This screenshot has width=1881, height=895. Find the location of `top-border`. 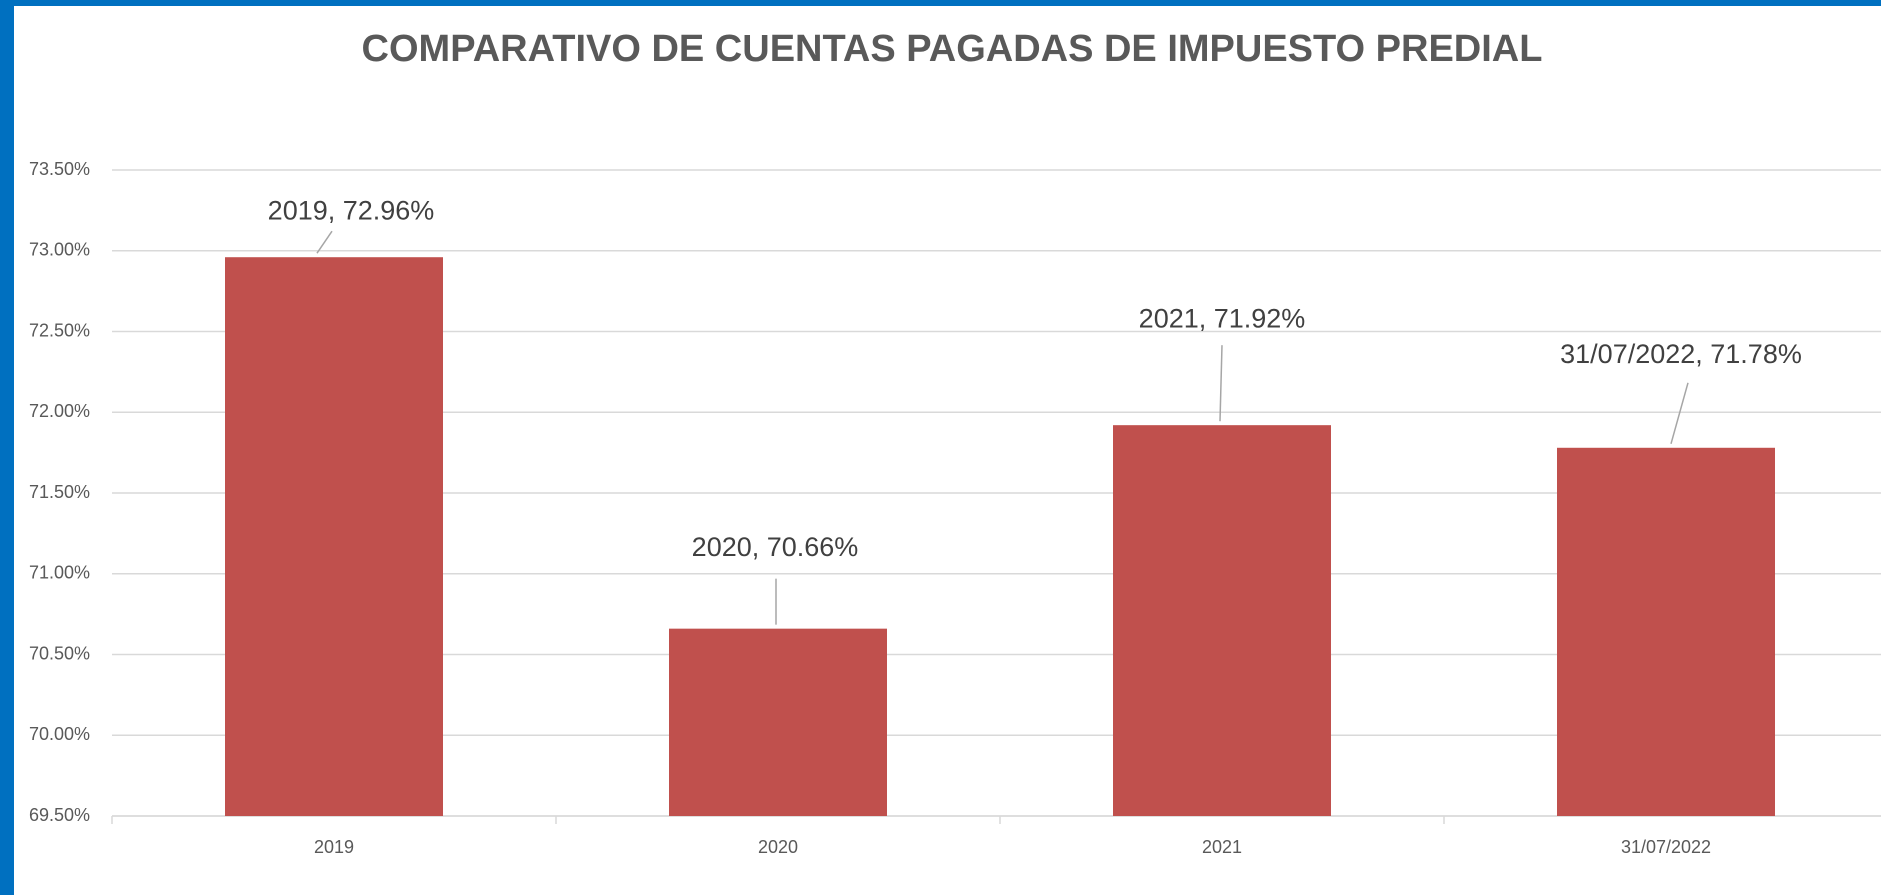

top-border is located at coordinates (940, 3).